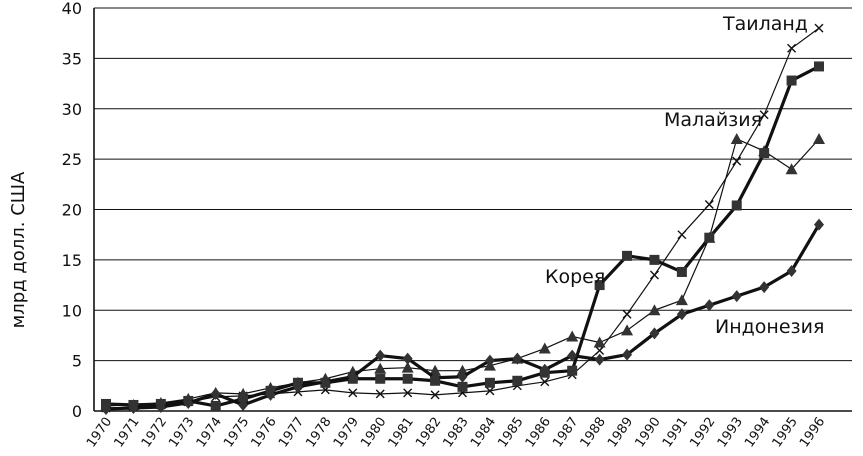 The width and height of the screenshot is (863, 456). I want to click on x-tick-label: 1987, so click(565, 433).